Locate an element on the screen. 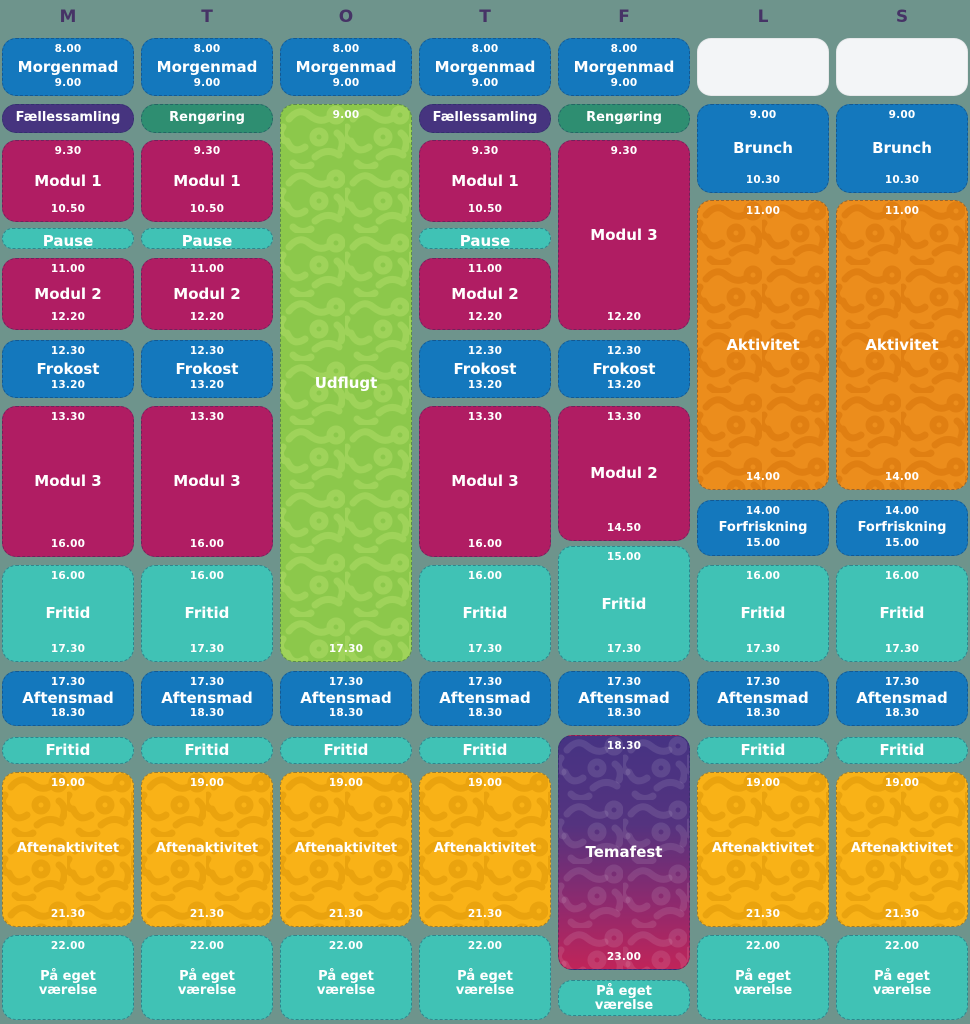  day-letter: T is located at coordinates (485, 17).